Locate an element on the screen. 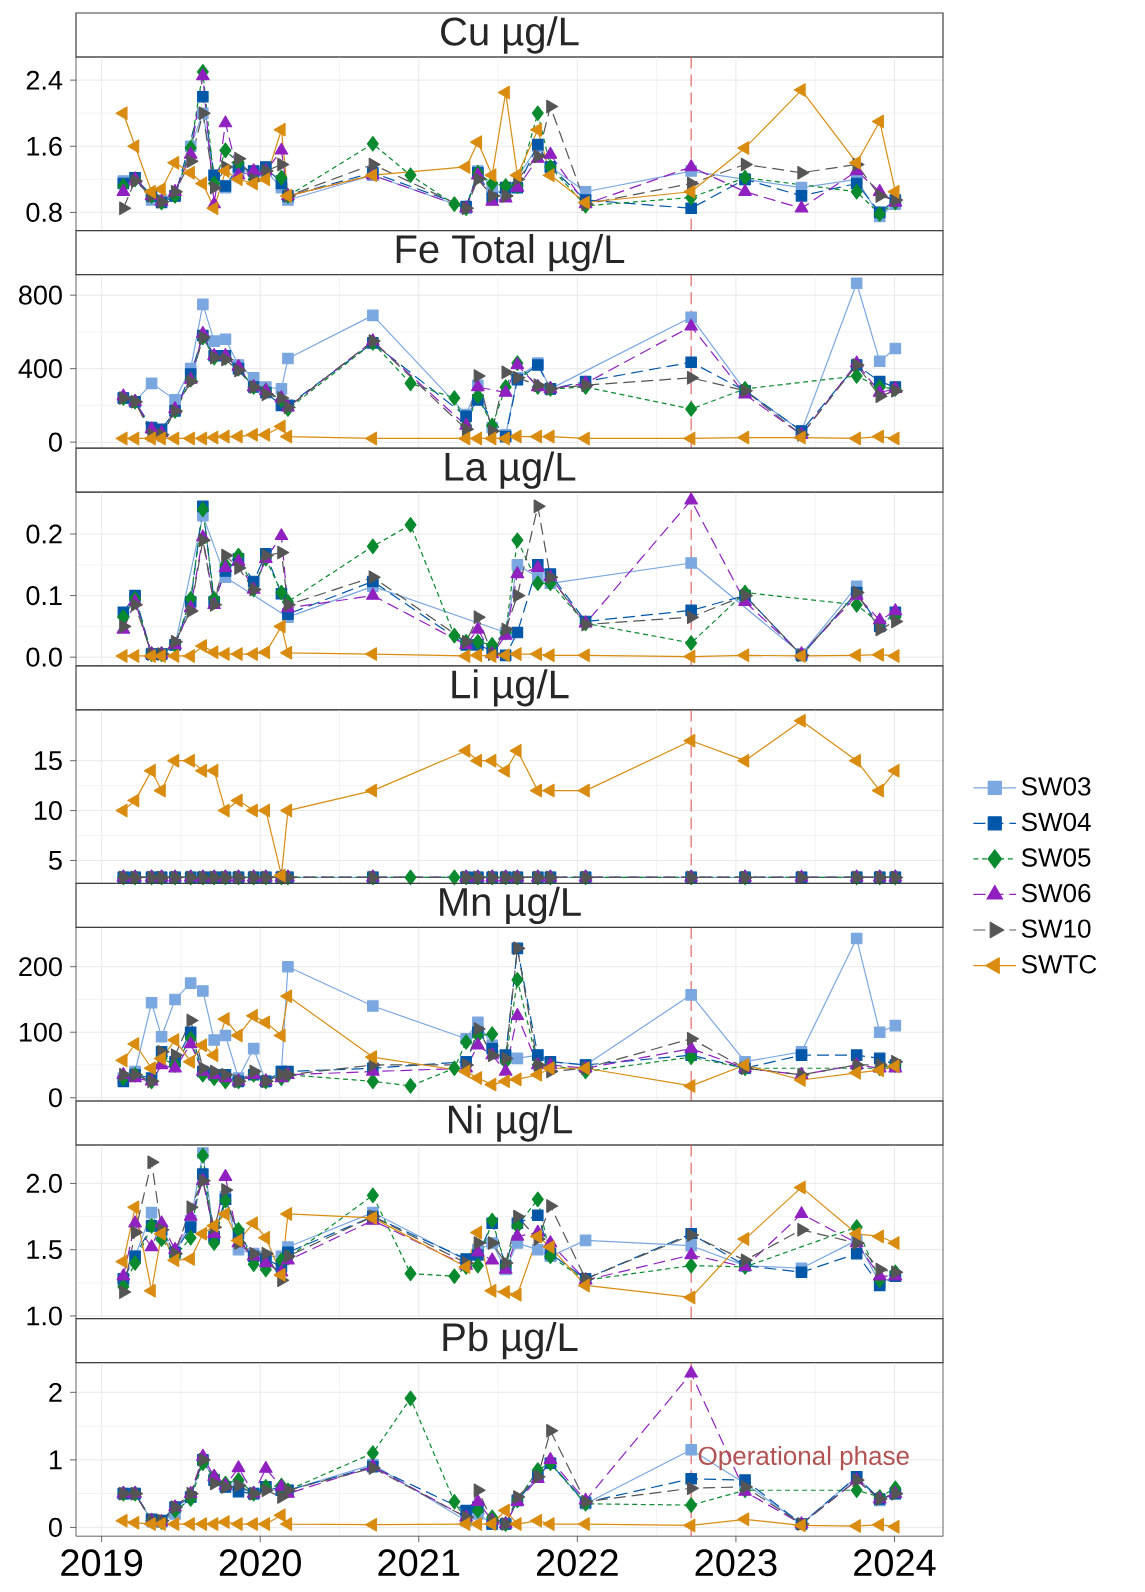 The height and width of the screenshot is (1592, 1145). y-tick-label: 400 is located at coordinates (40, 369).